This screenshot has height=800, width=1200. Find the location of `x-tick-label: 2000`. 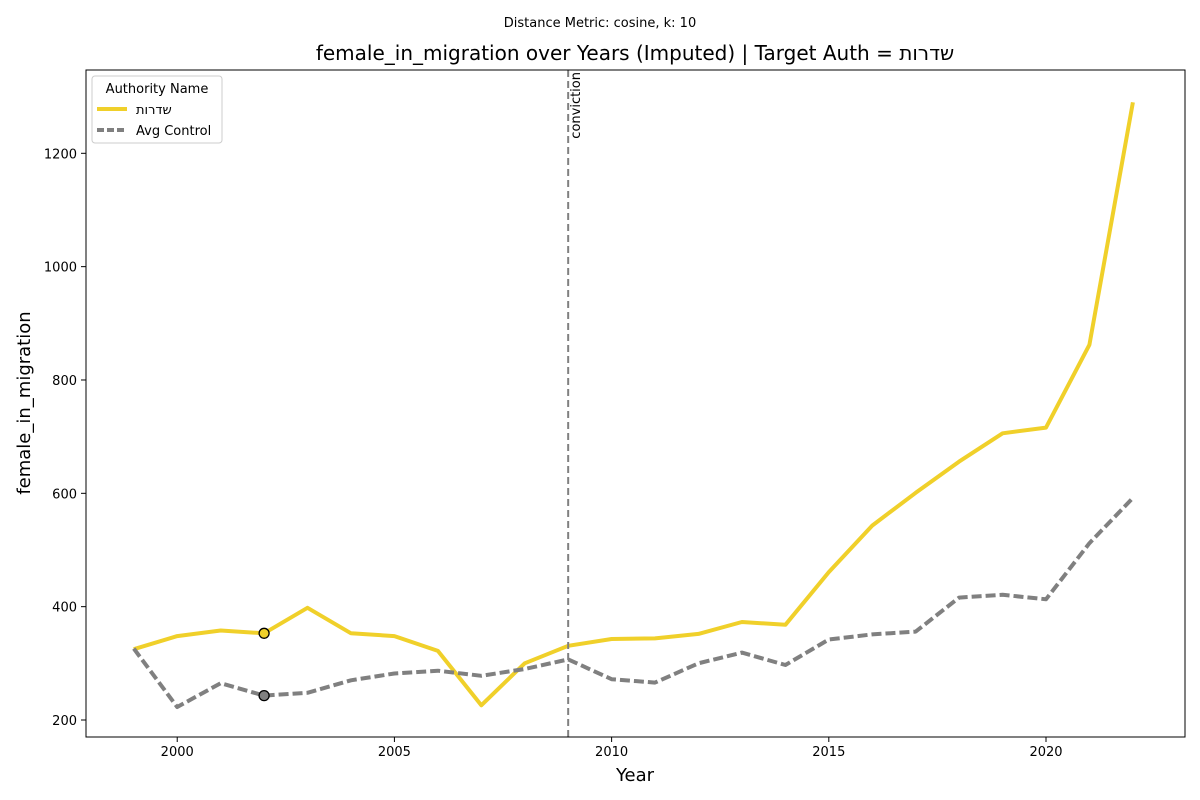

x-tick-label: 2000 is located at coordinates (177, 752).